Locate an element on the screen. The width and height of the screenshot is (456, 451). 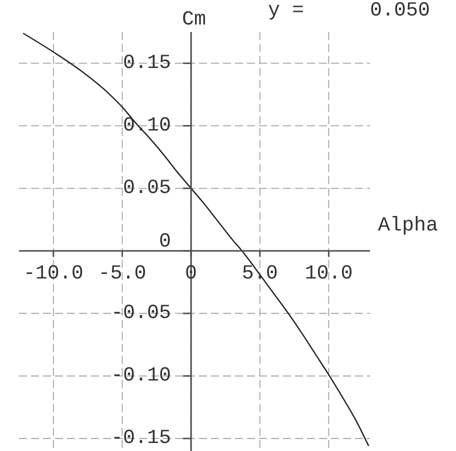
x-tick-label: 10.0 is located at coordinates (328, 274).